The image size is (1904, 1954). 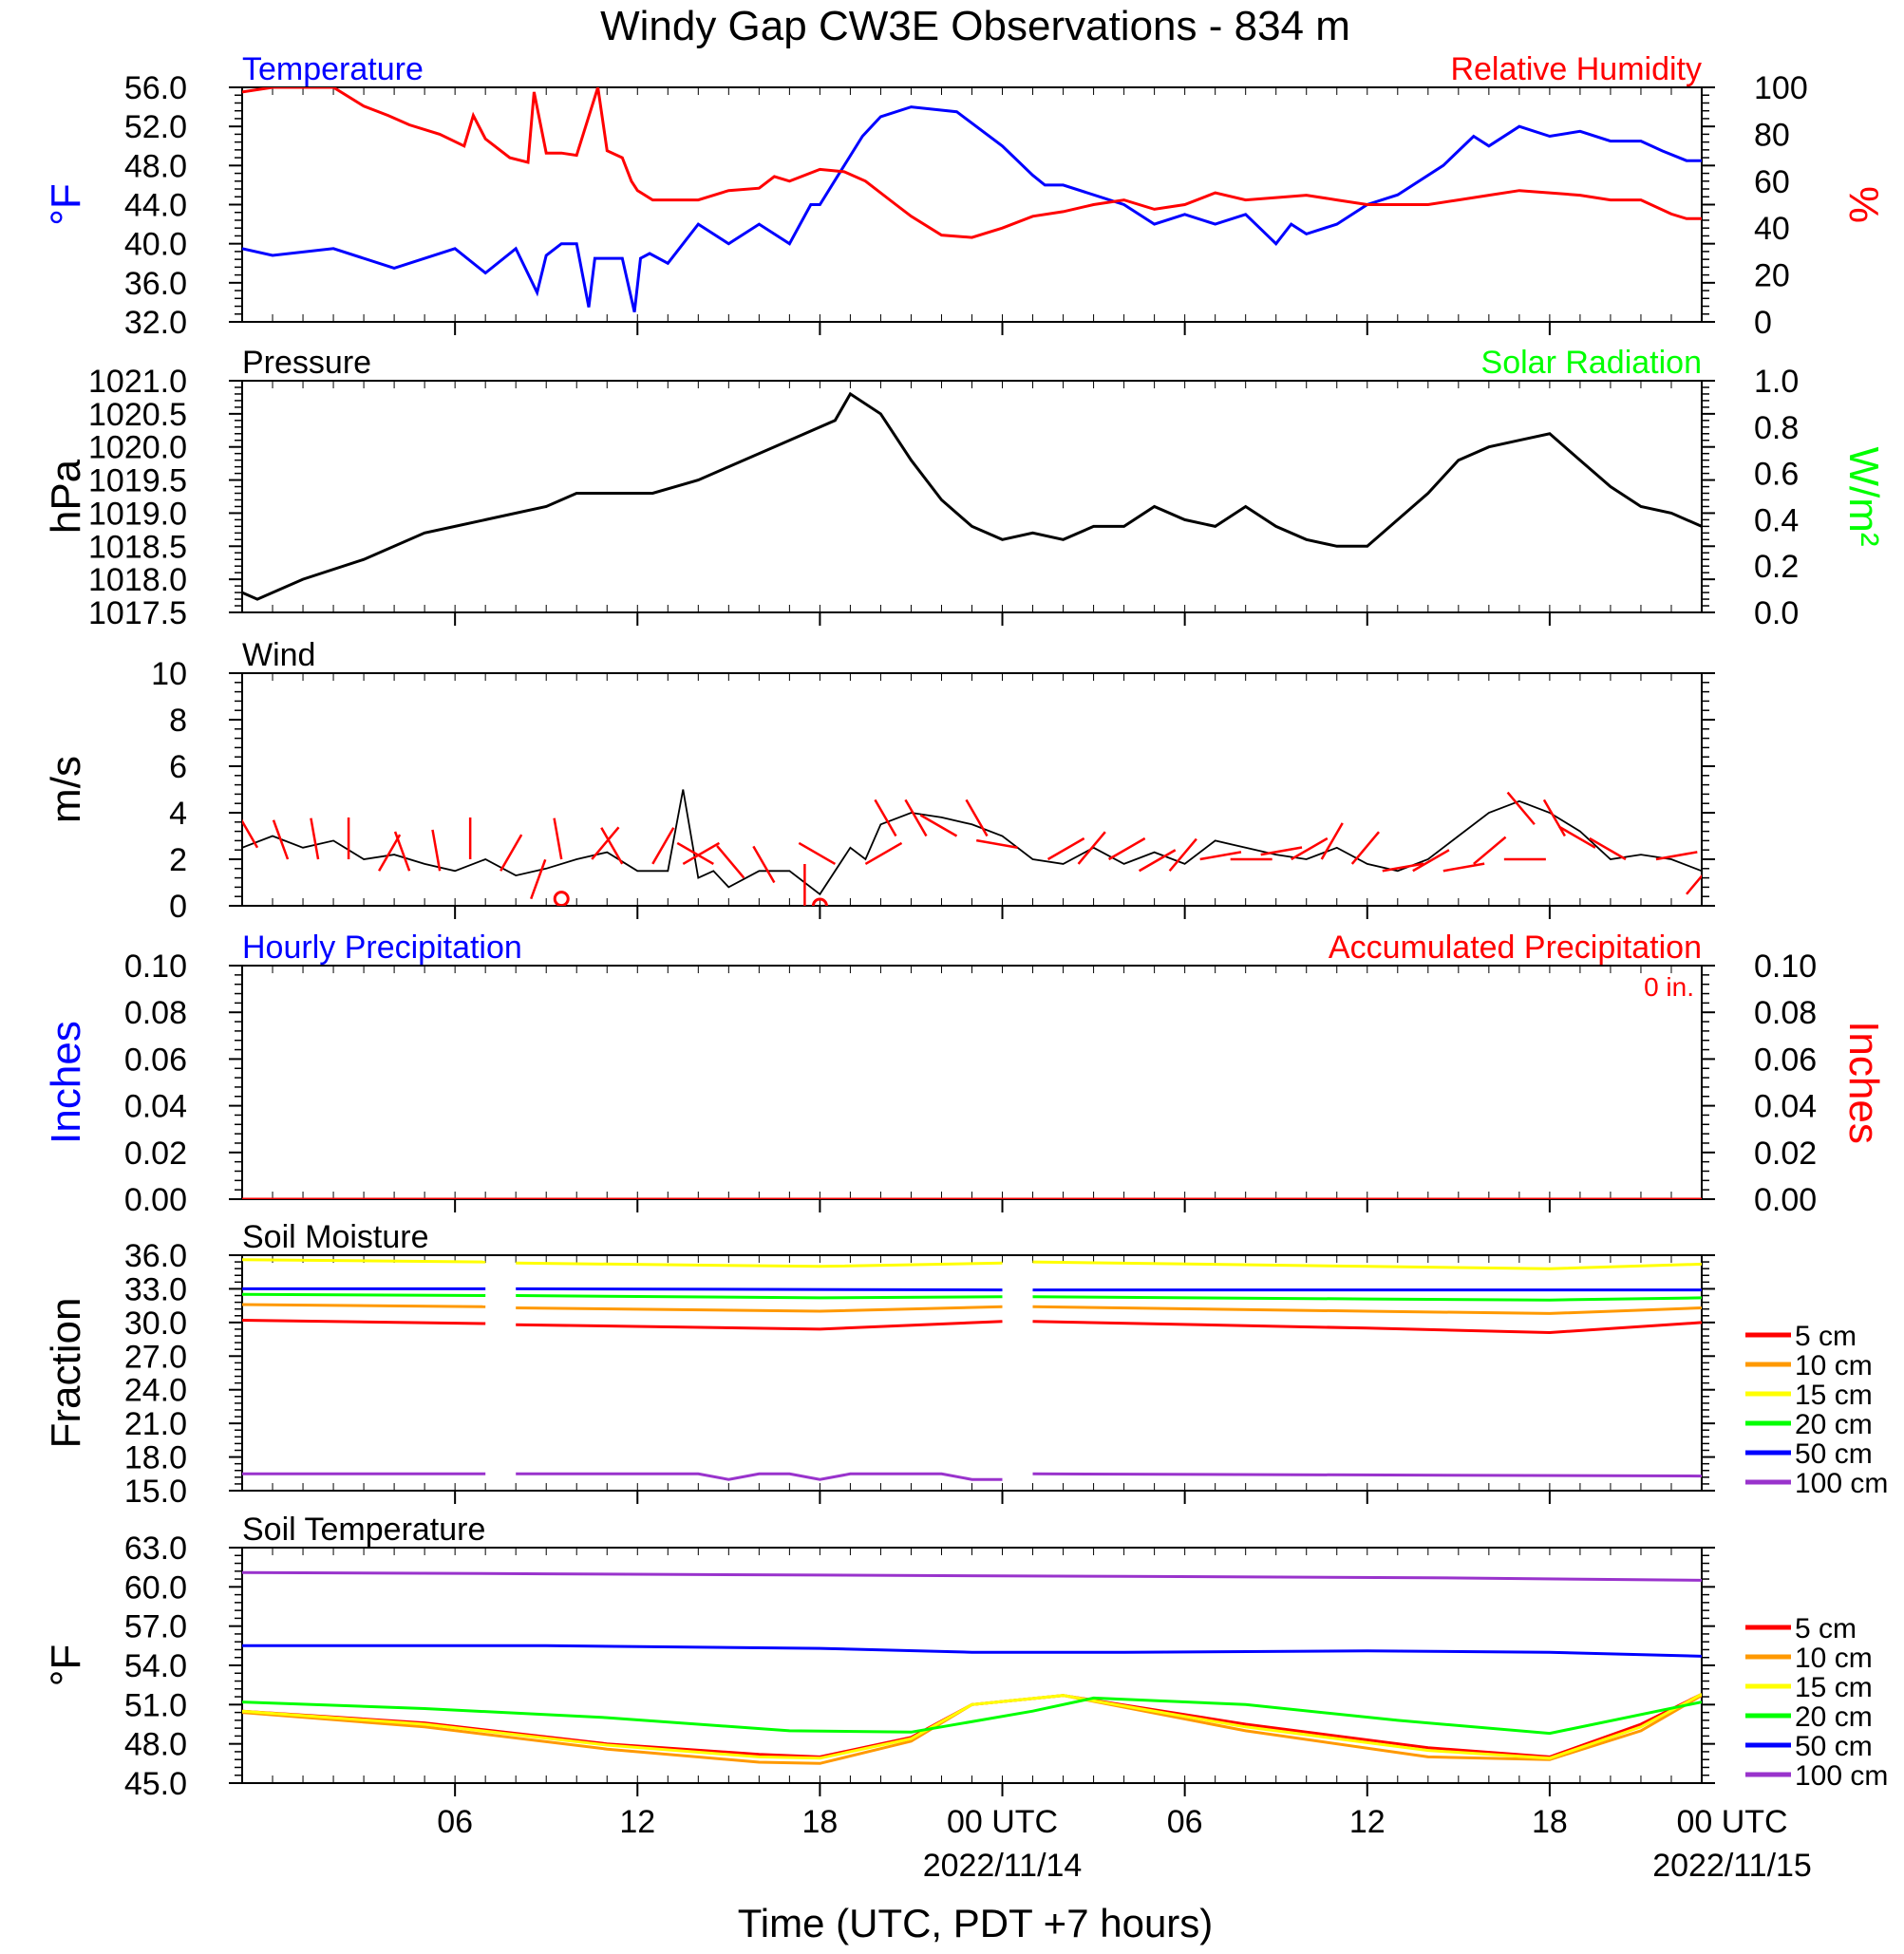 What do you see at coordinates (364, 1530) in the screenshot?
I see `panel-title-left: Soil Temperature` at bounding box center [364, 1530].